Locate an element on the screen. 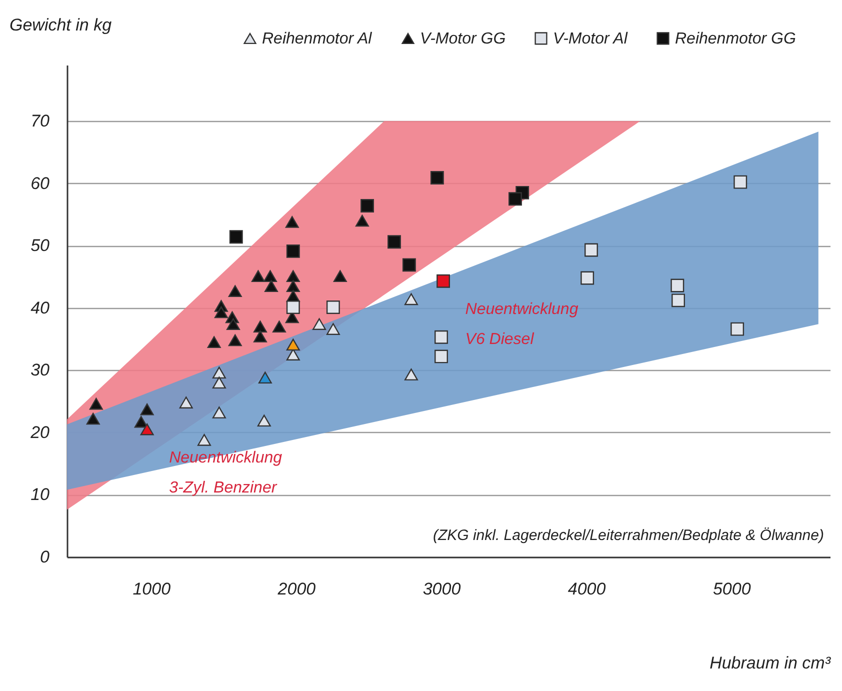 The width and height of the screenshot is (842, 691). legend-label: V-Motor Al is located at coordinates (590, 39).